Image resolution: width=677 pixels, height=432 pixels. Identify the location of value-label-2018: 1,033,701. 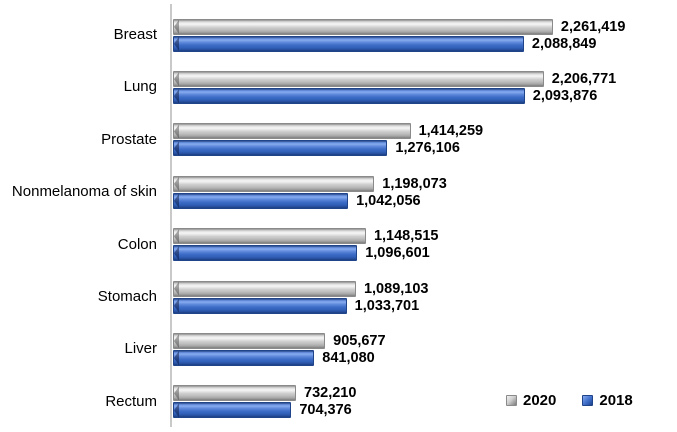
(387, 305).